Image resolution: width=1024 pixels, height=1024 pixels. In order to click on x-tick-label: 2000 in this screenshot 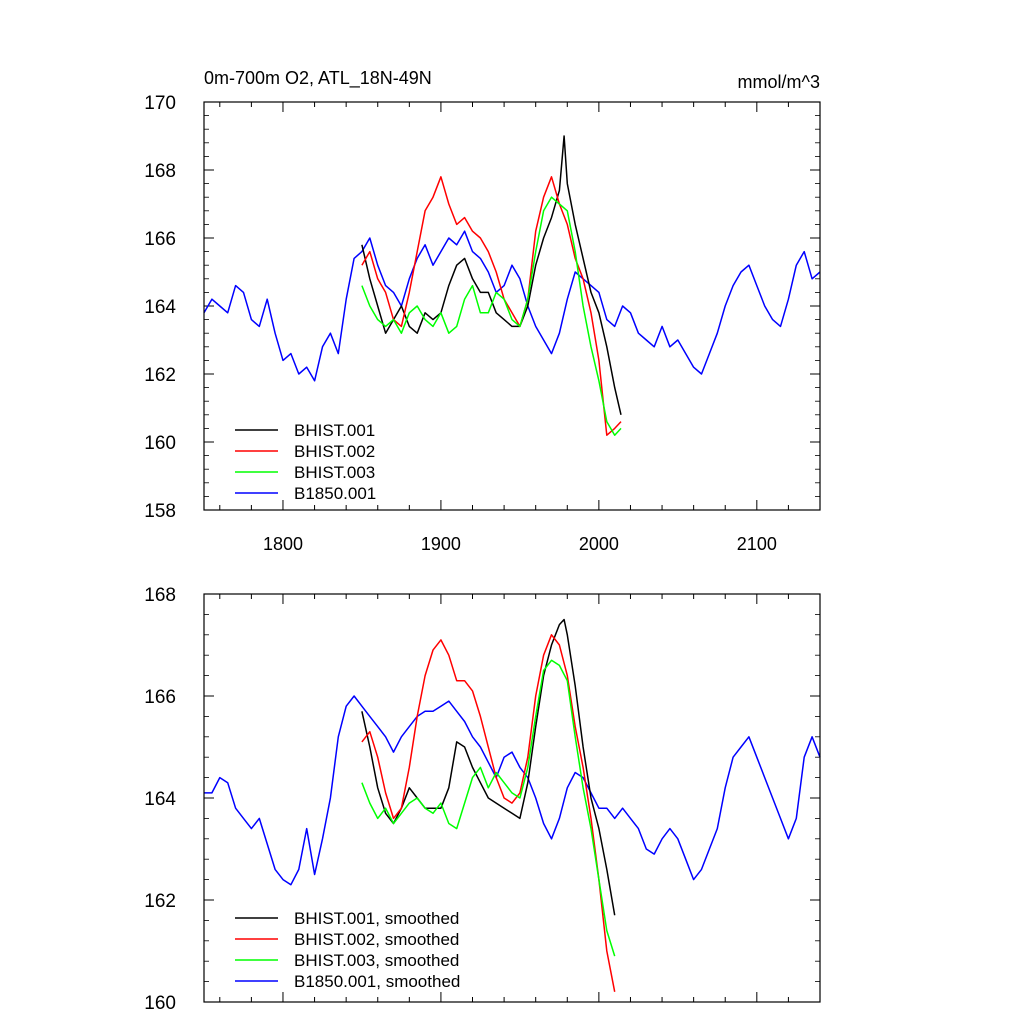, I will do `click(599, 544)`.